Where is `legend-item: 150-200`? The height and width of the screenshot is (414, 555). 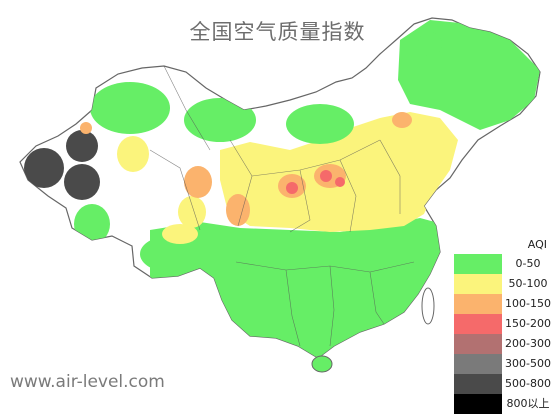
legend-item: 150-200 is located at coordinates (504, 324).